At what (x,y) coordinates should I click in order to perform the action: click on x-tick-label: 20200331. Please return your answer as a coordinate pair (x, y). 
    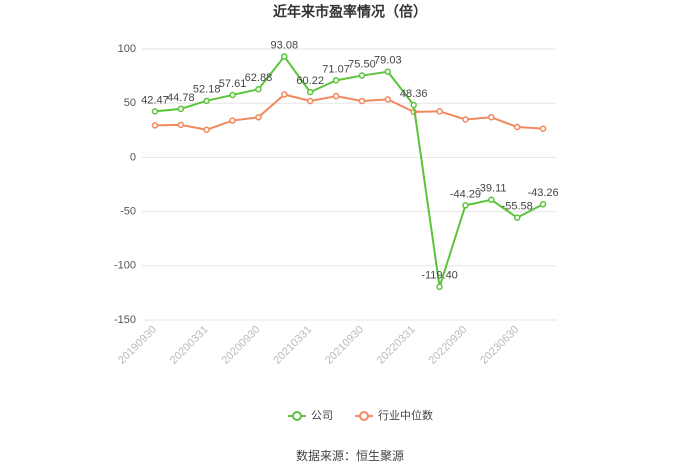
    Looking at the image, I should click on (189, 345).